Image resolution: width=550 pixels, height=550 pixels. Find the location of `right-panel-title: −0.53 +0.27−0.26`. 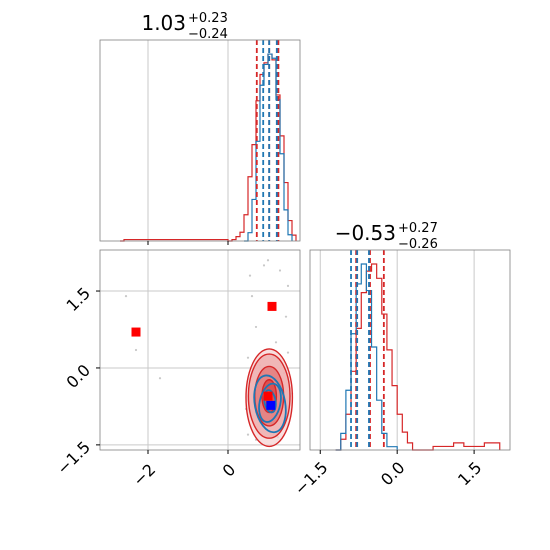

right-panel-title: −0.53 +0.27−0.26 is located at coordinates (386, 236).